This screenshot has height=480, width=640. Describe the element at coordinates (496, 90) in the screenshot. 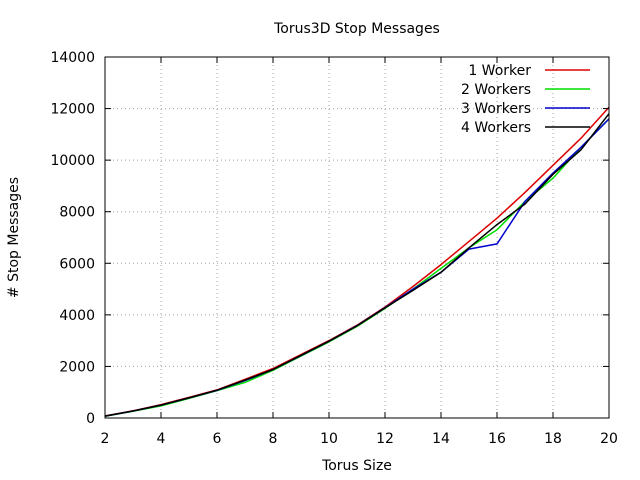

I see `legend-label: 2 Workers` at that location.